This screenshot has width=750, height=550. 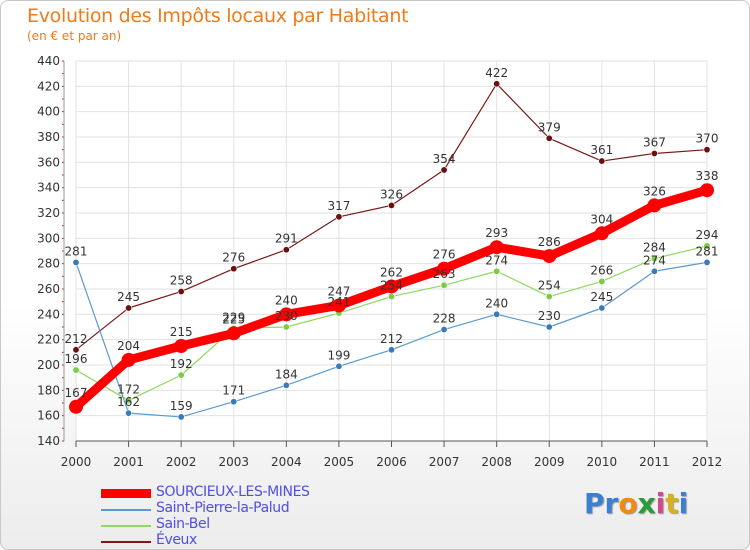 I want to click on data-label: 230, so click(x=286, y=316).